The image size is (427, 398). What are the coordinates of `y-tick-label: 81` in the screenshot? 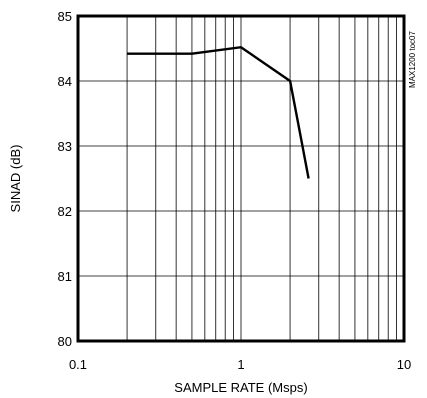 It's located at (65, 276).